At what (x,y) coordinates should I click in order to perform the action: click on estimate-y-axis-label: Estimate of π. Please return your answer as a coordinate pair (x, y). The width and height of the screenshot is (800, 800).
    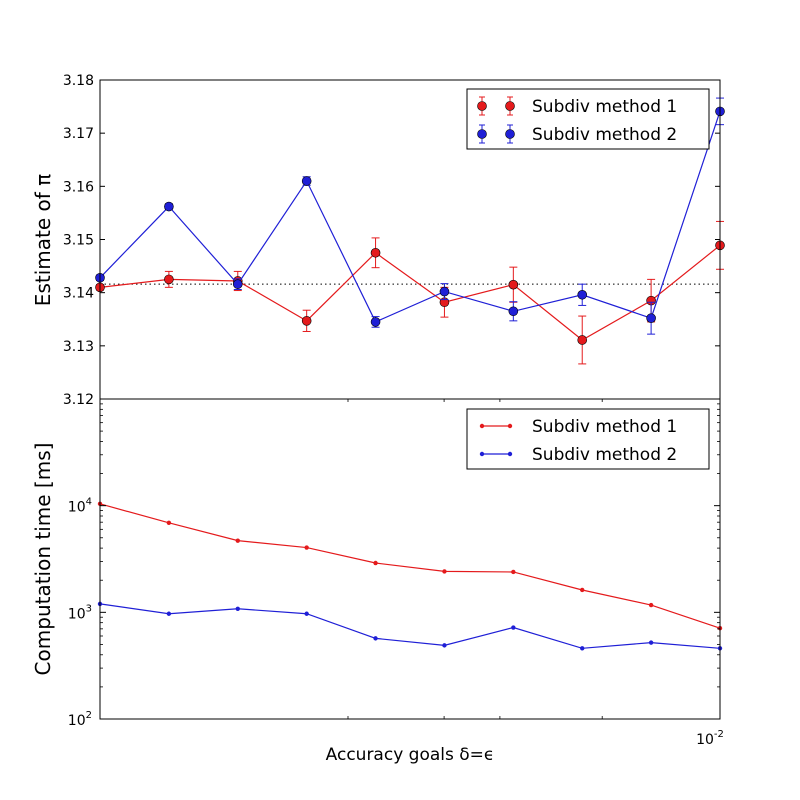
    Looking at the image, I should click on (43, 240).